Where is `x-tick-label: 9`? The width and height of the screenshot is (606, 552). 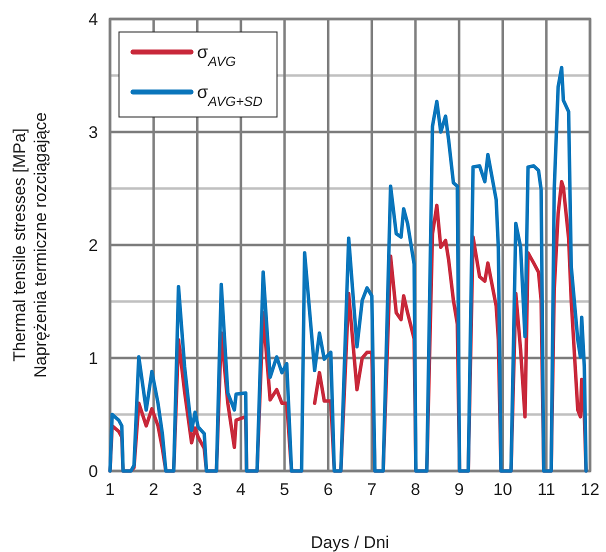 x-tick-label: 9 is located at coordinates (459, 489).